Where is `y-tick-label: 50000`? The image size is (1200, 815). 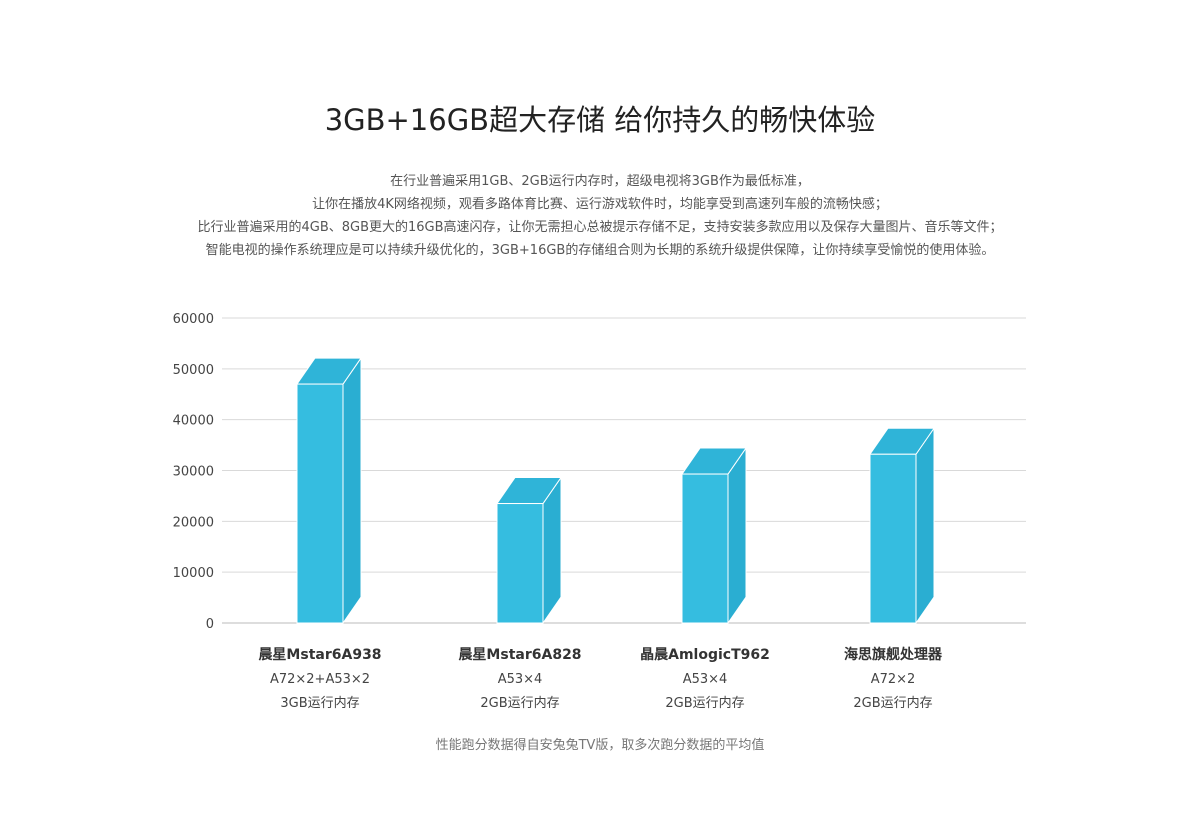 y-tick-label: 50000 is located at coordinates (193, 370).